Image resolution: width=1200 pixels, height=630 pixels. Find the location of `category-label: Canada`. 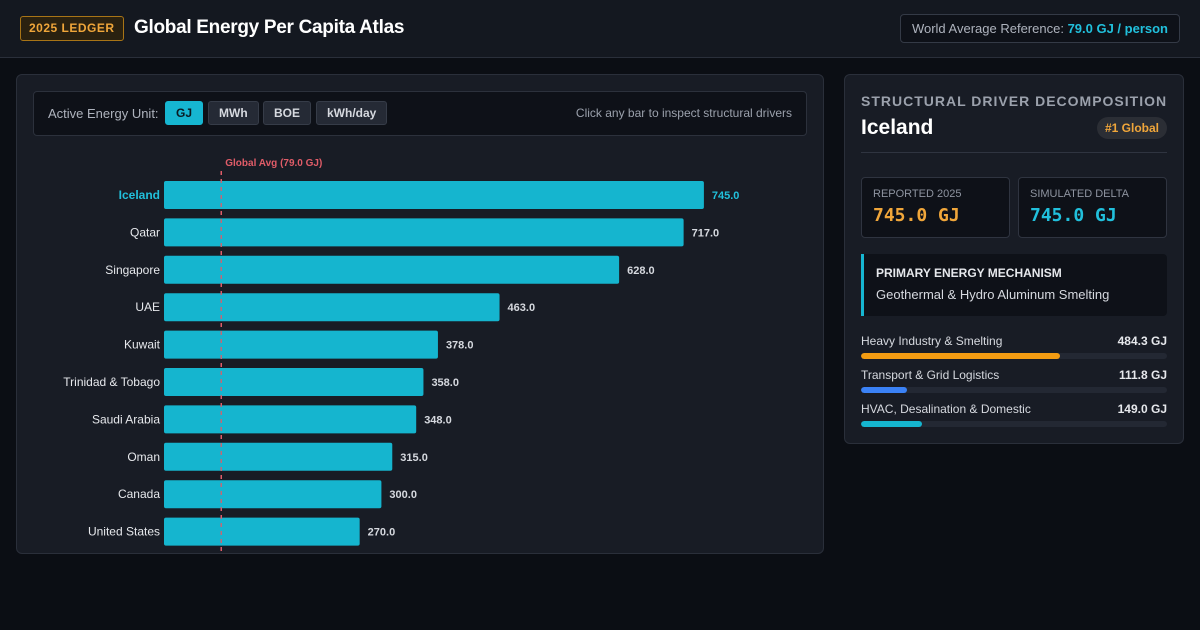

category-label: Canada is located at coordinates (139, 494).